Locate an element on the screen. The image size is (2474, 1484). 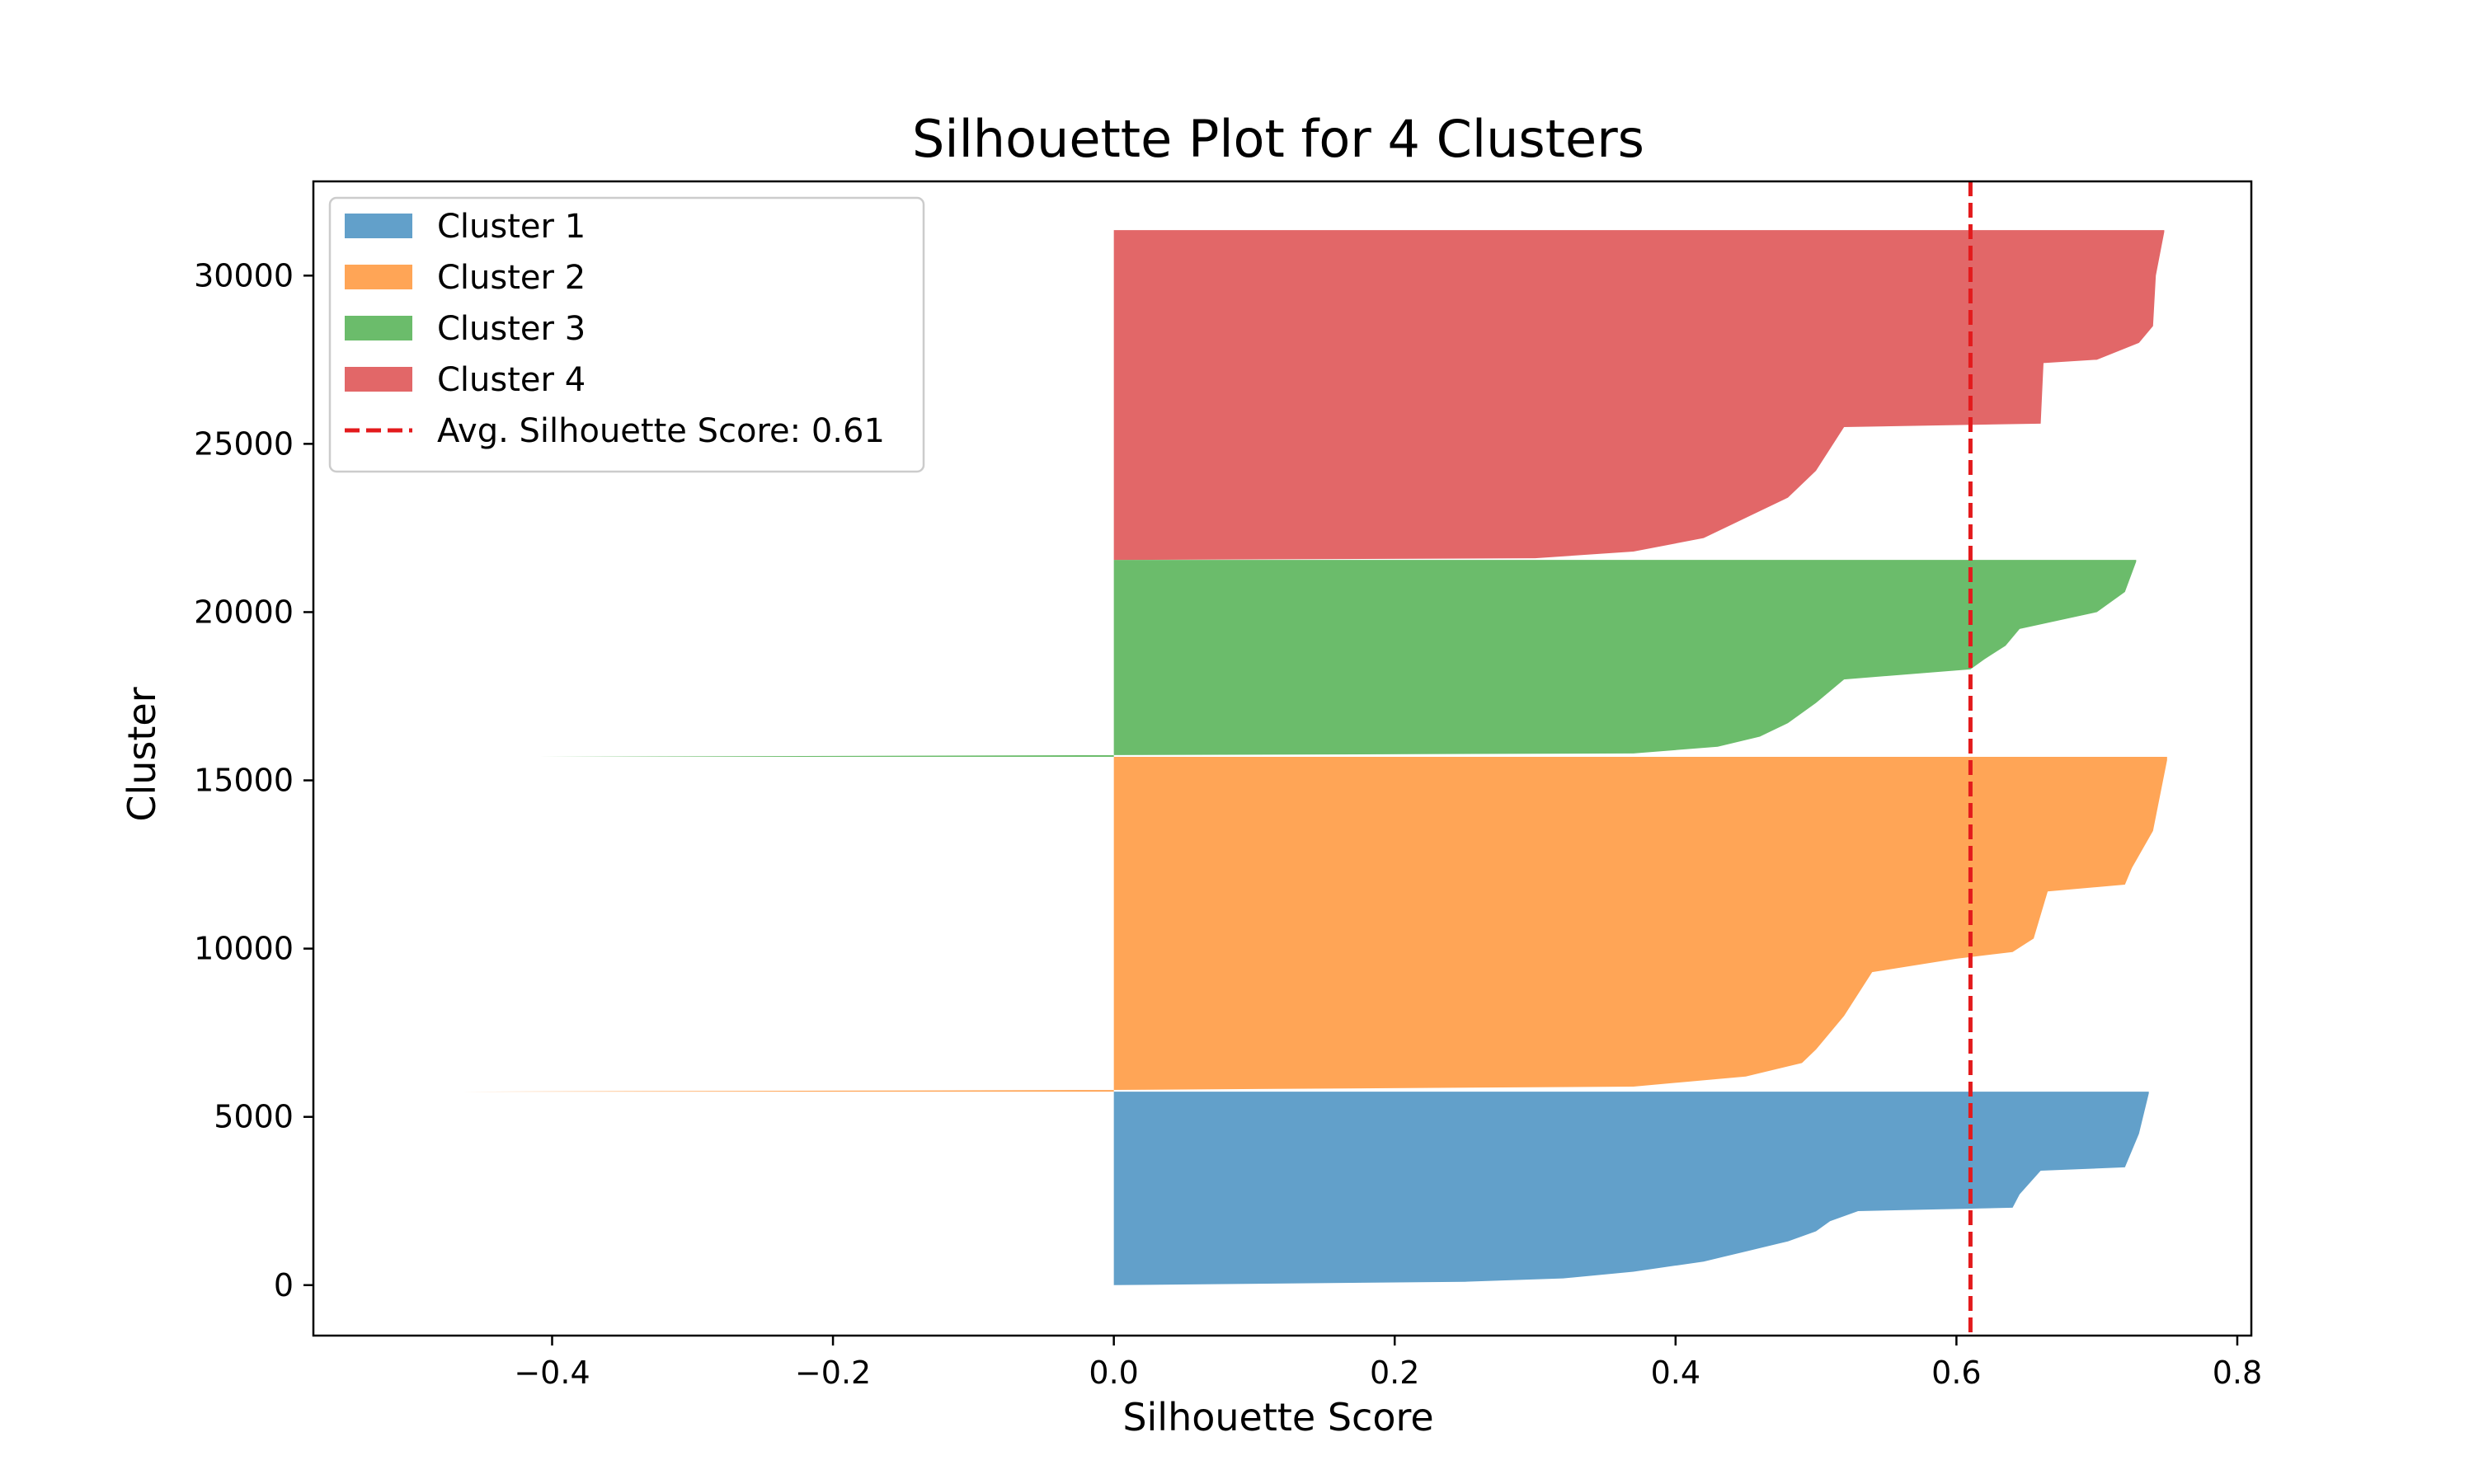
x-tick-label: −0.4 is located at coordinates (552, 1373).